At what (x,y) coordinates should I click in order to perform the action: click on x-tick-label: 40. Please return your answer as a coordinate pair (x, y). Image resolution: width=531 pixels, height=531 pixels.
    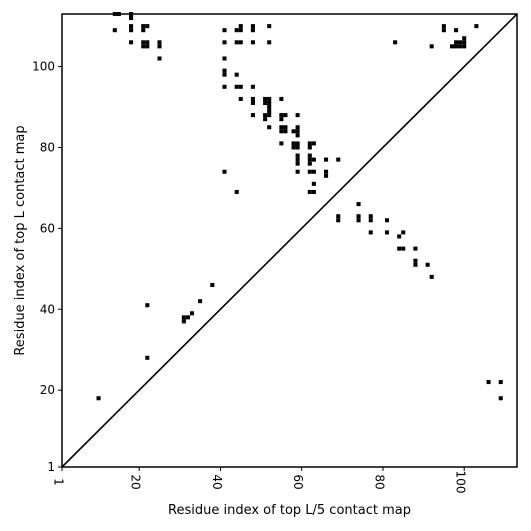
    Looking at the image, I should click on (217, 481).